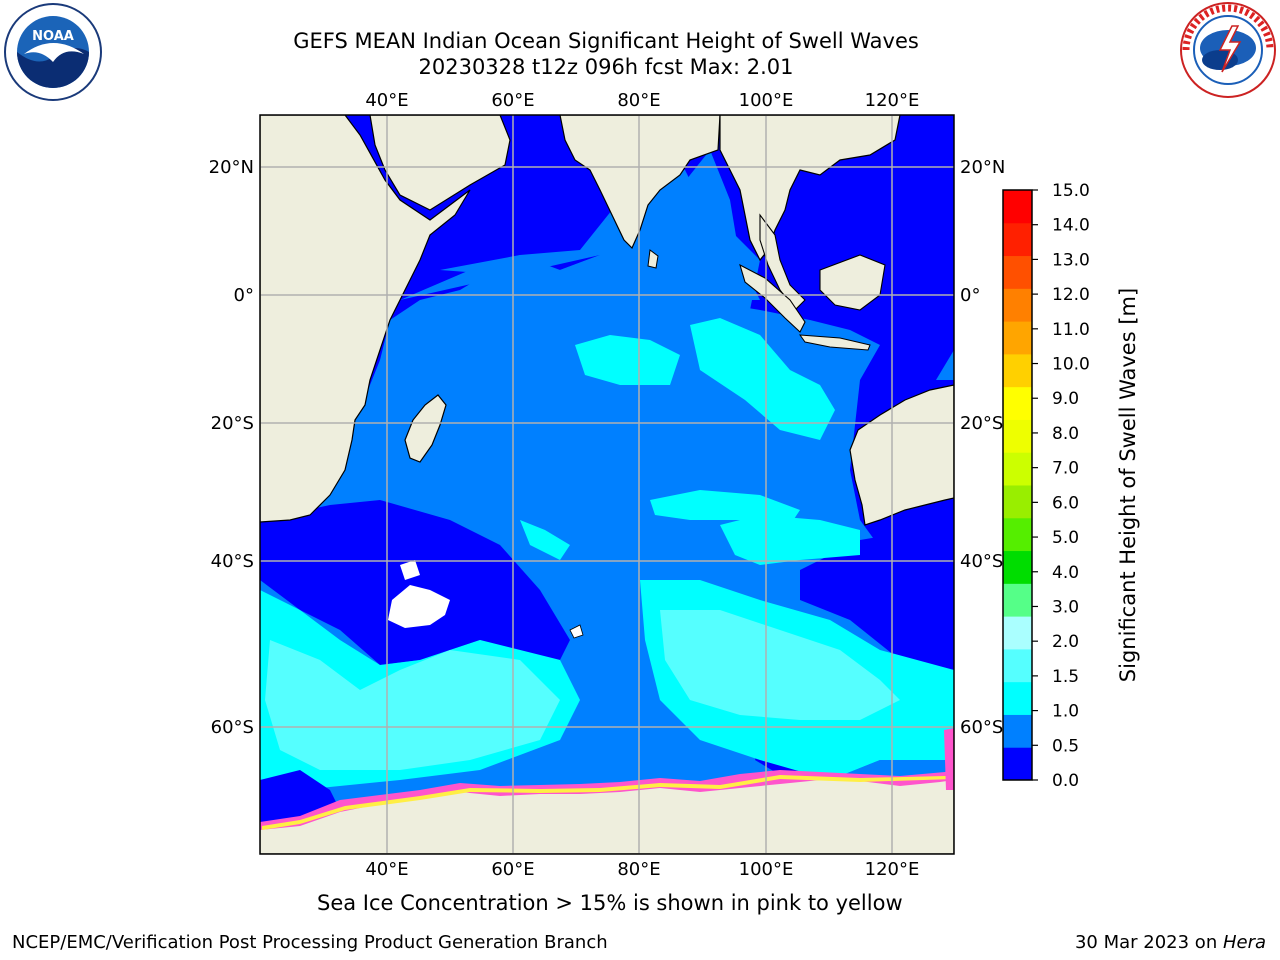  I want to click on lat-tick-right-60S: 60°S, so click(981, 727).